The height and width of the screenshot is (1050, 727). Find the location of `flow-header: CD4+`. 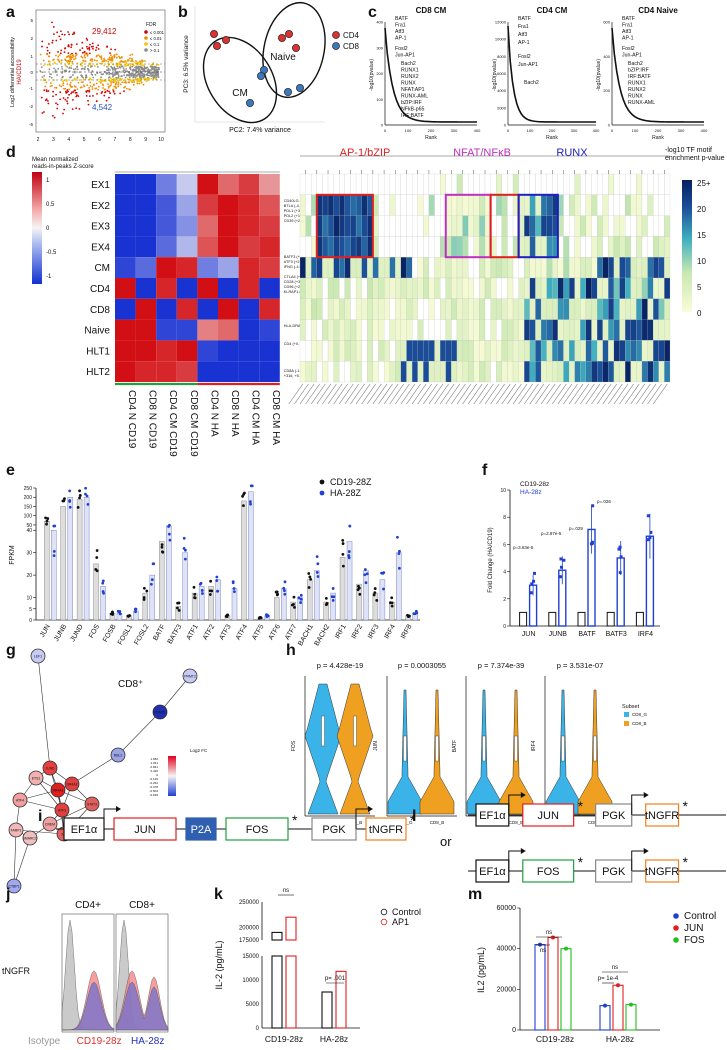

flow-header: CD4+ is located at coordinates (88, 905).